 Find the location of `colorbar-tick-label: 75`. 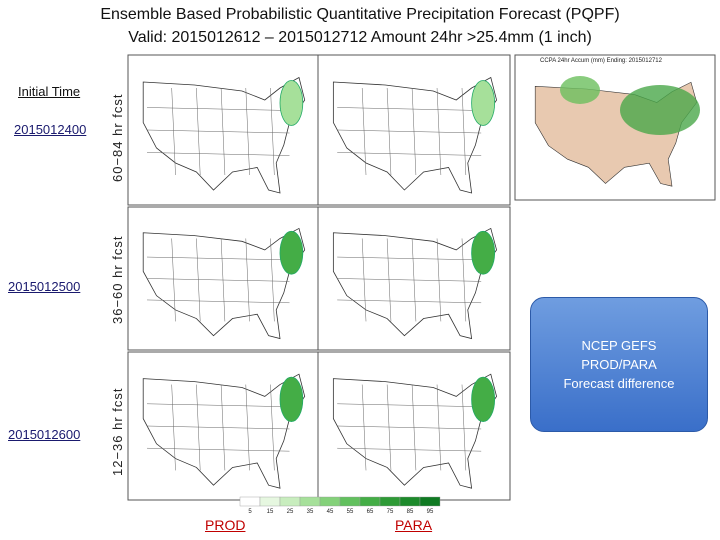

colorbar-tick-label: 75 is located at coordinates (390, 512).